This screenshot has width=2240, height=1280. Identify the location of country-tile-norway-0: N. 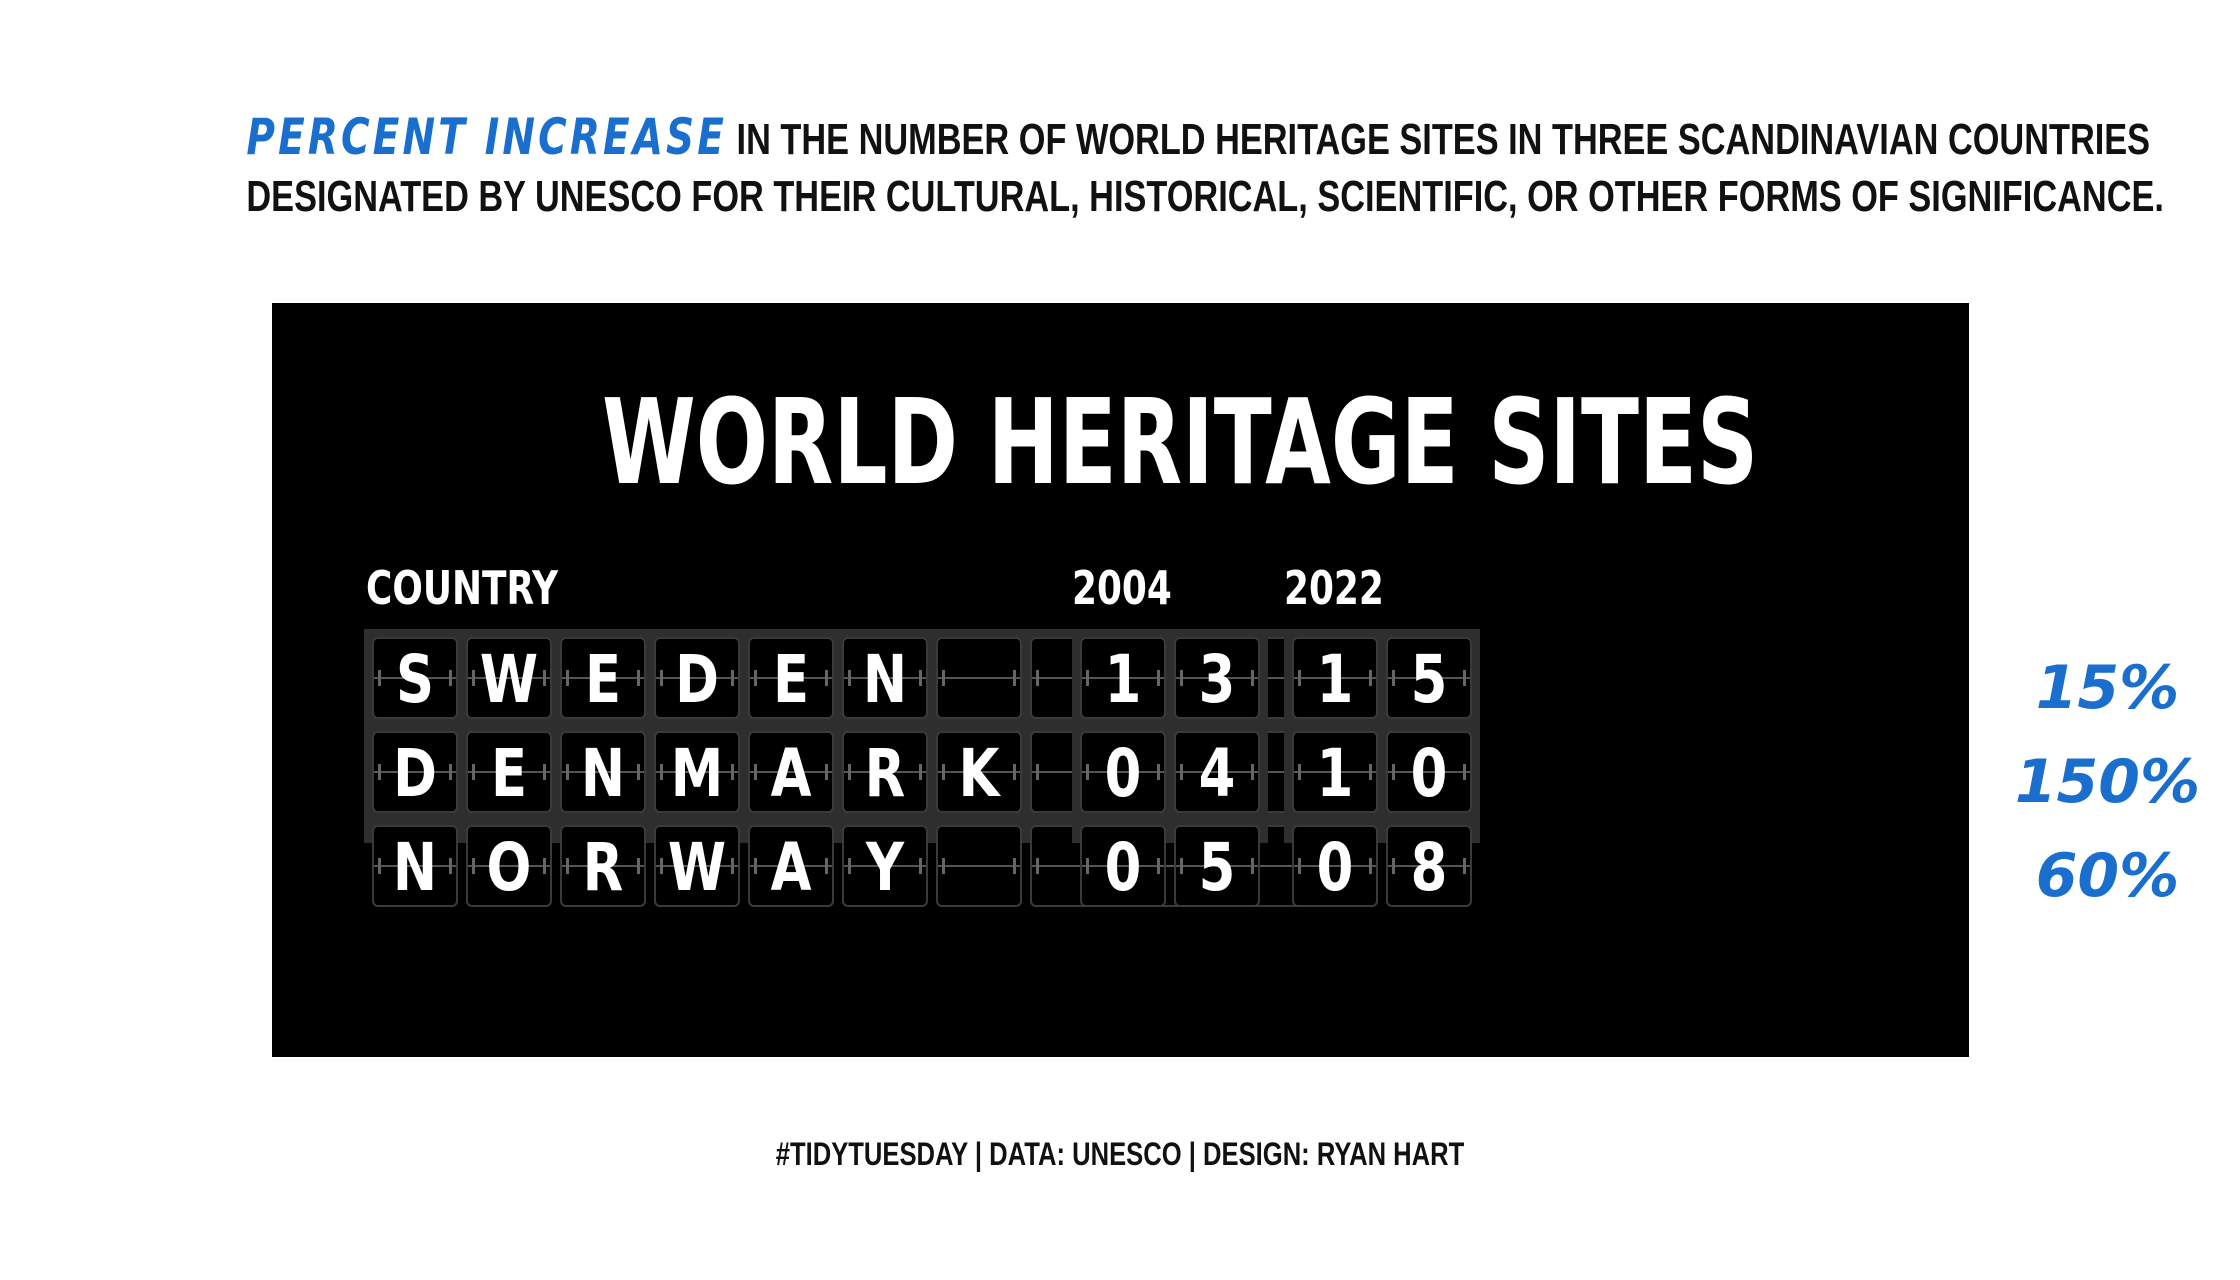
(415, 866).